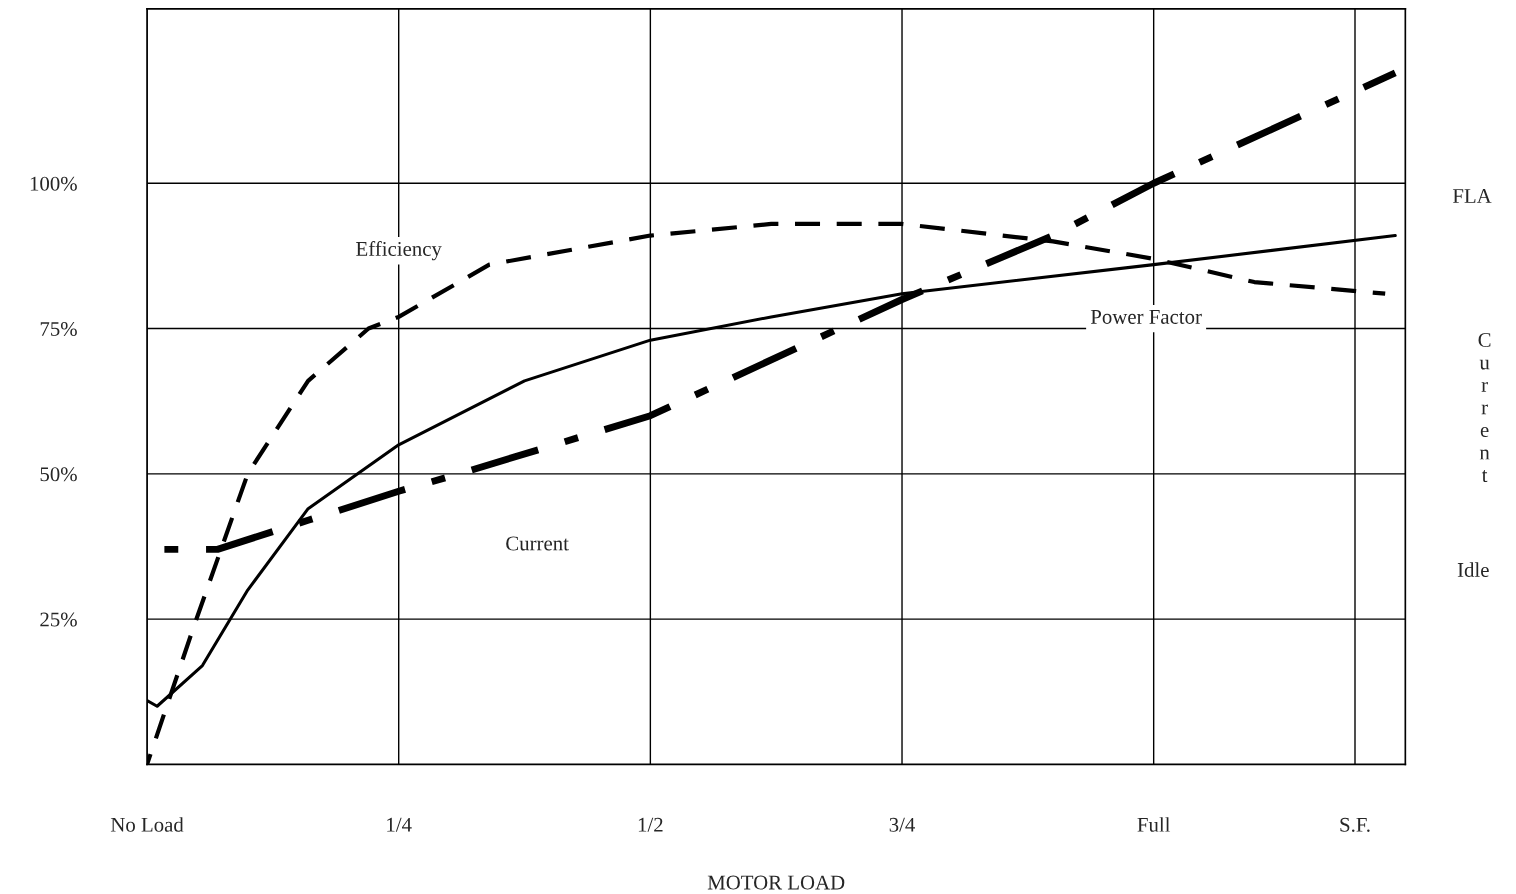 The height and width of the screenshot is (894, 1516). What do you see at coordinates (1146, 317) in the screenshot?
I see `annotation: Power Factor` at bounding box center [1146, 317].